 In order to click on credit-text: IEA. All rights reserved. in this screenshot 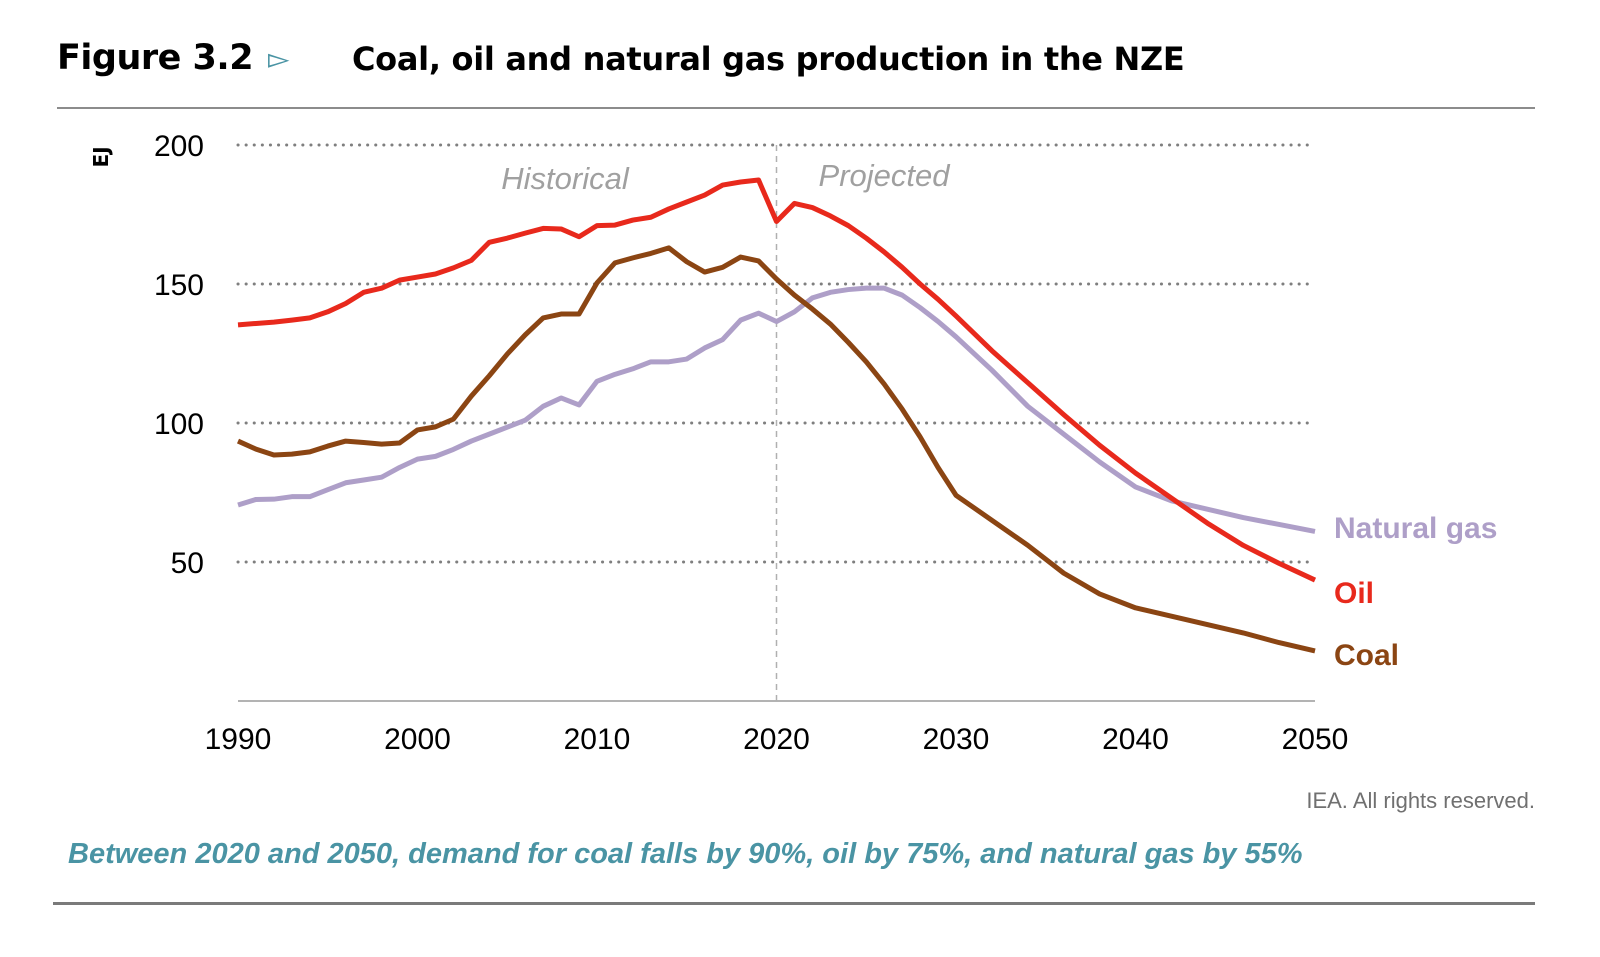, I will do `click(1420, 800)`.